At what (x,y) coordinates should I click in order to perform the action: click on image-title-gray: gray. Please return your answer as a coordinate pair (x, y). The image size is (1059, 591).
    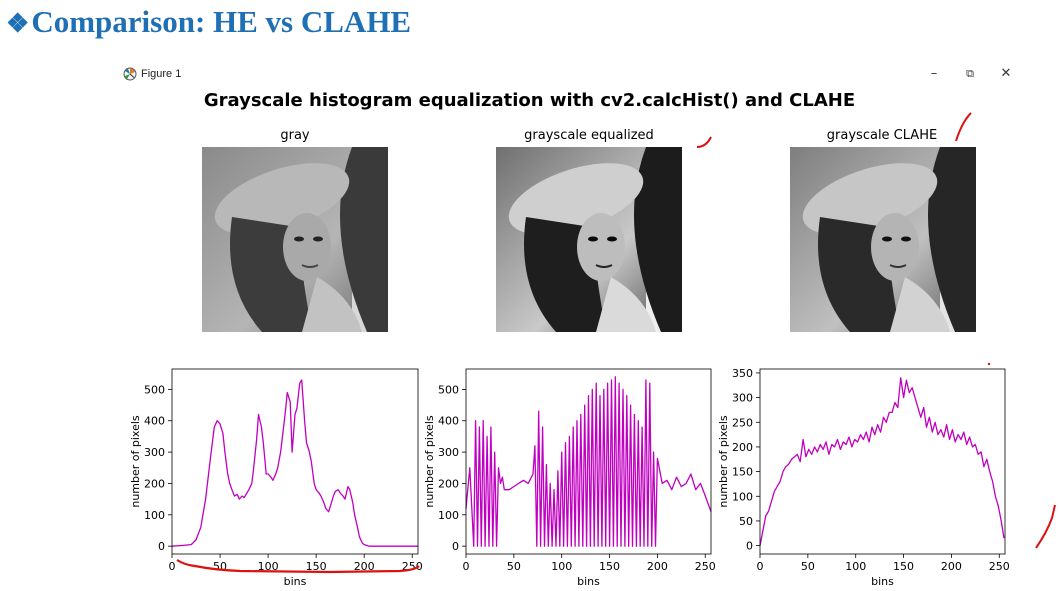
    Looking at the image, I should click on (295, 135).